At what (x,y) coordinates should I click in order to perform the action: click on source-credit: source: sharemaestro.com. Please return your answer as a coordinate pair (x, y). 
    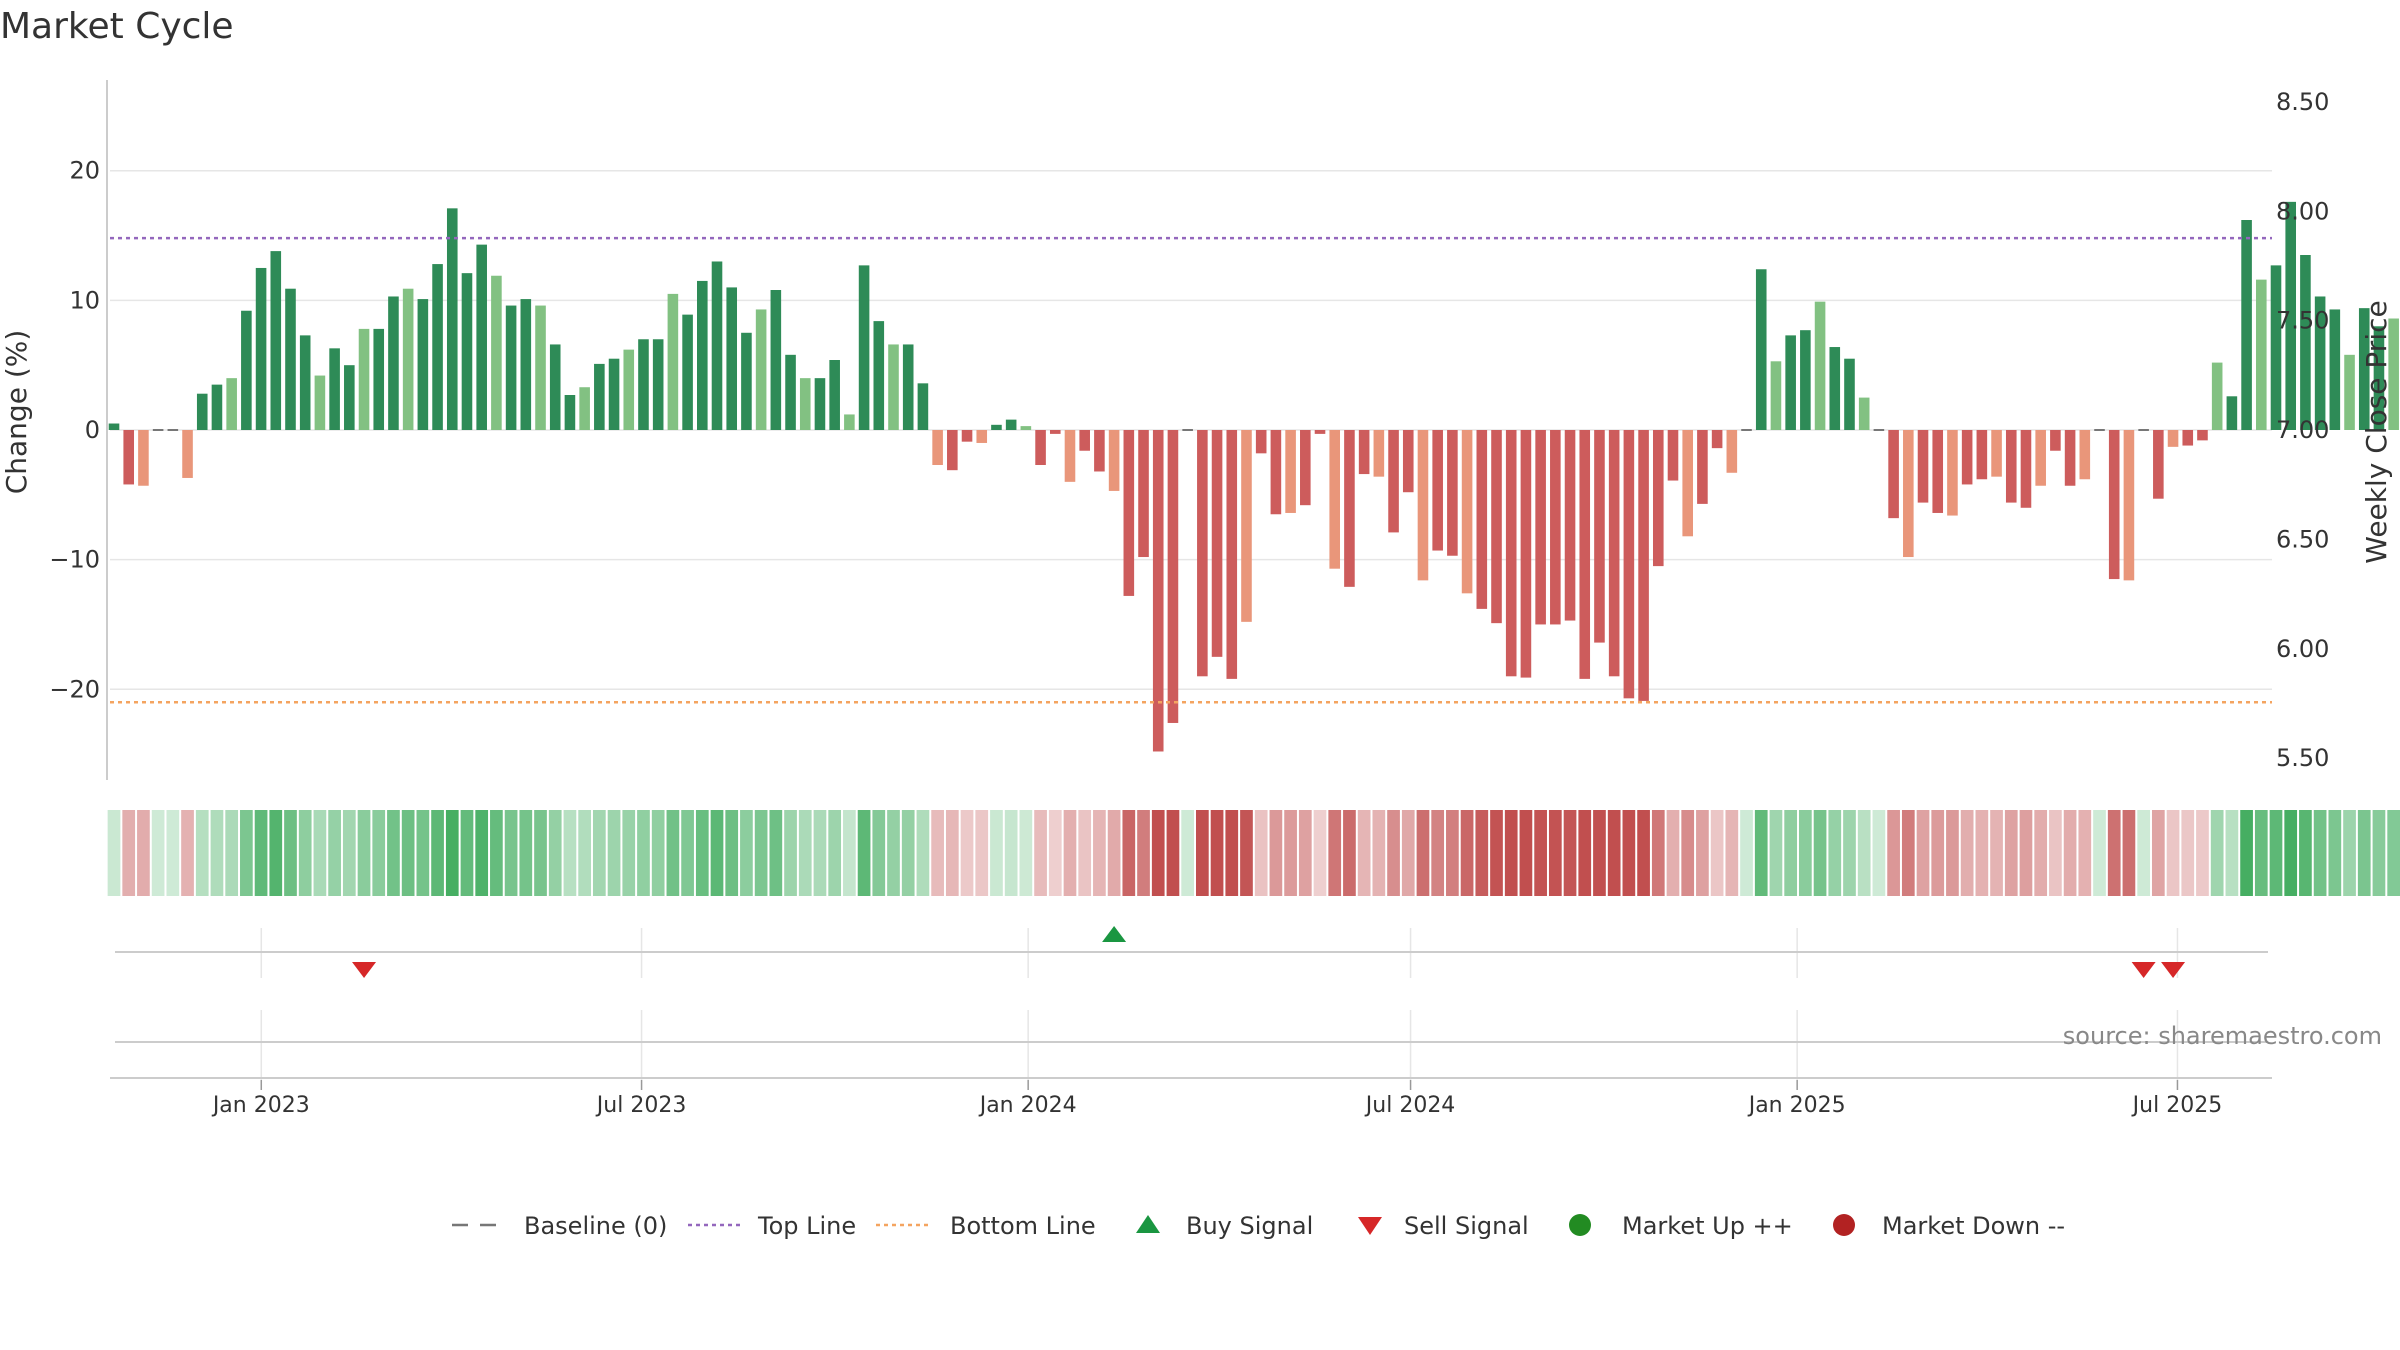
    Looking at the image, I should click on (2222, 1036).